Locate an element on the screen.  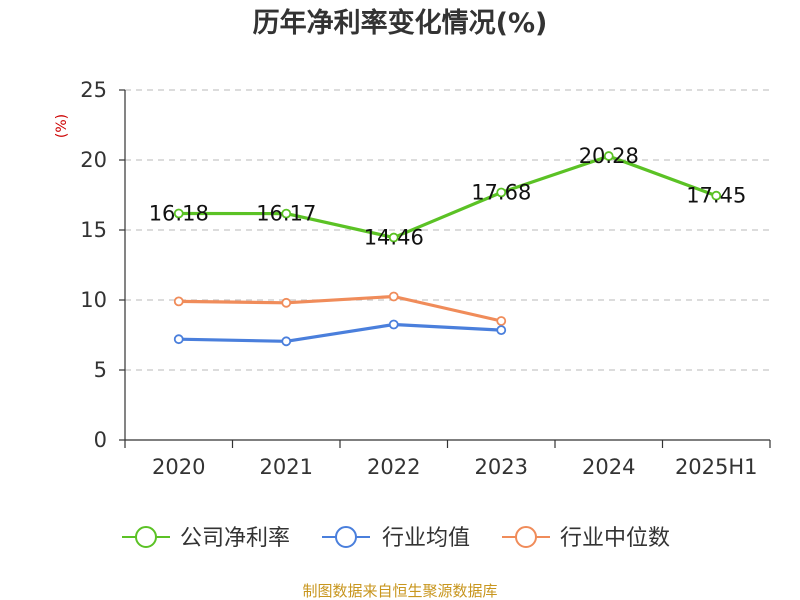
legend-item: 公司净利率 is located at coordinates (206, 538).